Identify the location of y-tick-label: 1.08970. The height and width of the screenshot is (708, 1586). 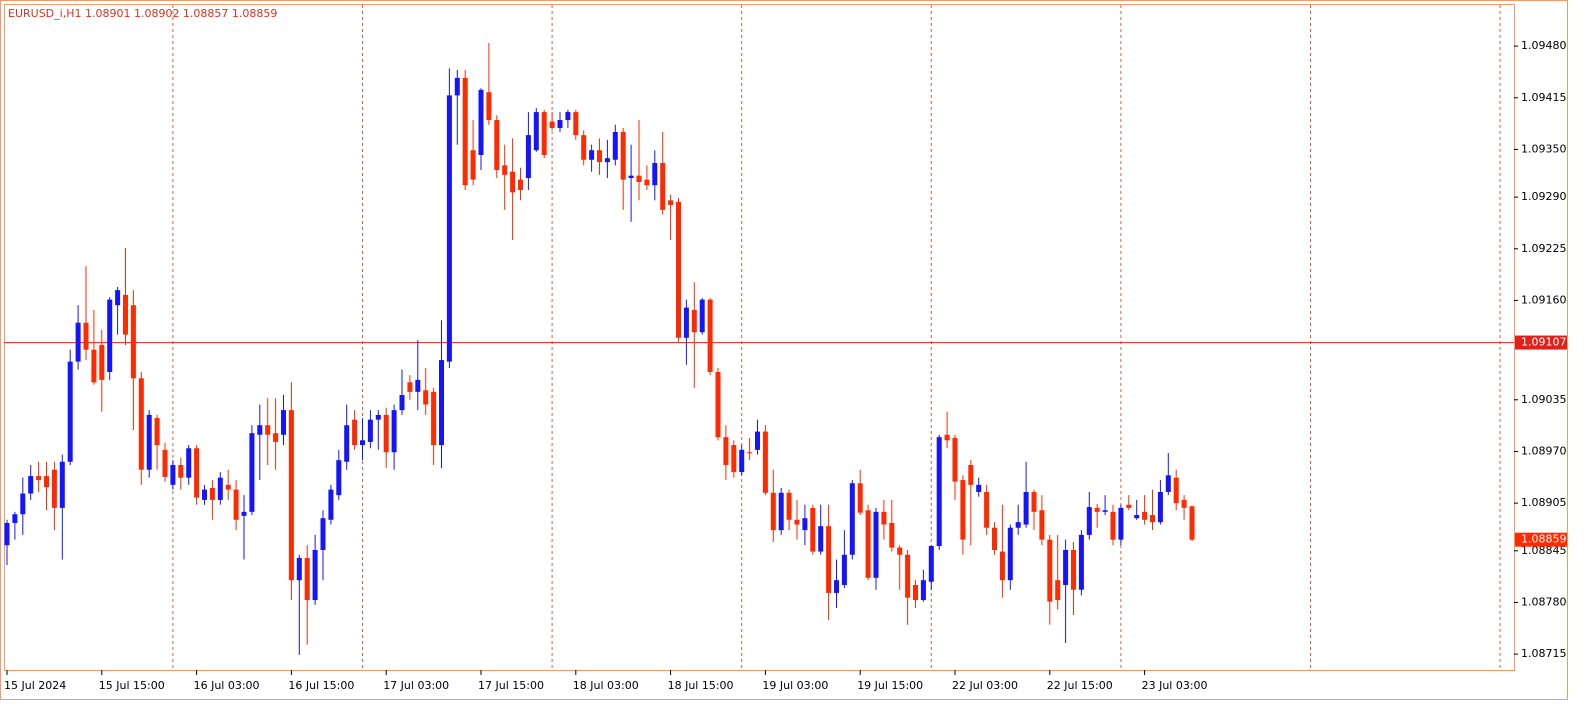
(1544, 450).